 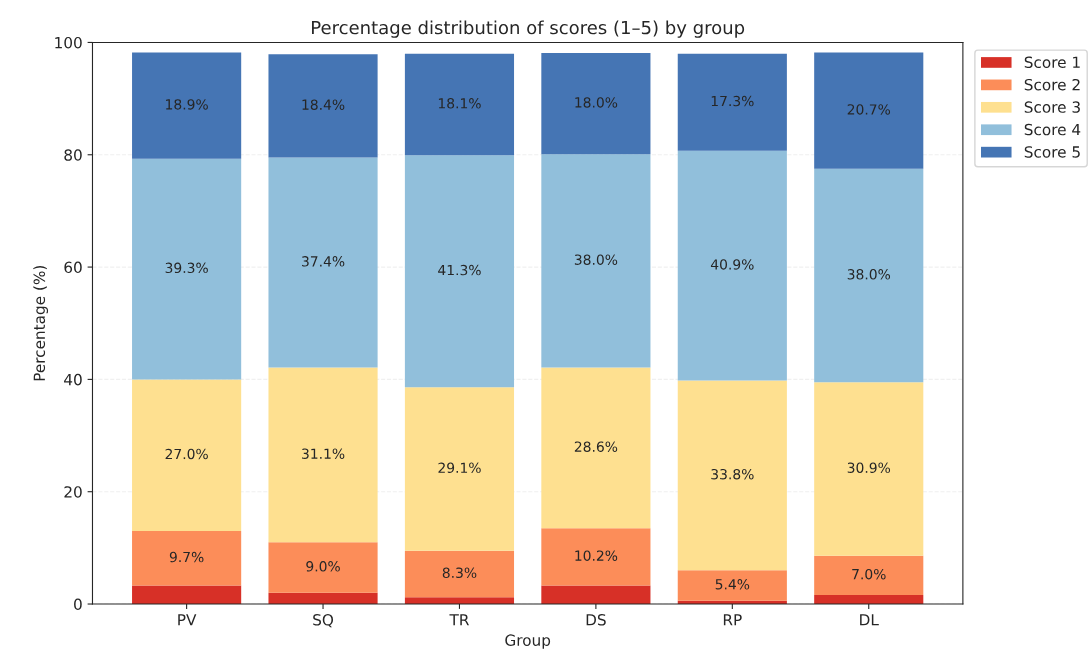 What do you see at coordinates (732, 620) in the screenshot?
I see `x-tick-label: RP` at bounding box center [732, 620].